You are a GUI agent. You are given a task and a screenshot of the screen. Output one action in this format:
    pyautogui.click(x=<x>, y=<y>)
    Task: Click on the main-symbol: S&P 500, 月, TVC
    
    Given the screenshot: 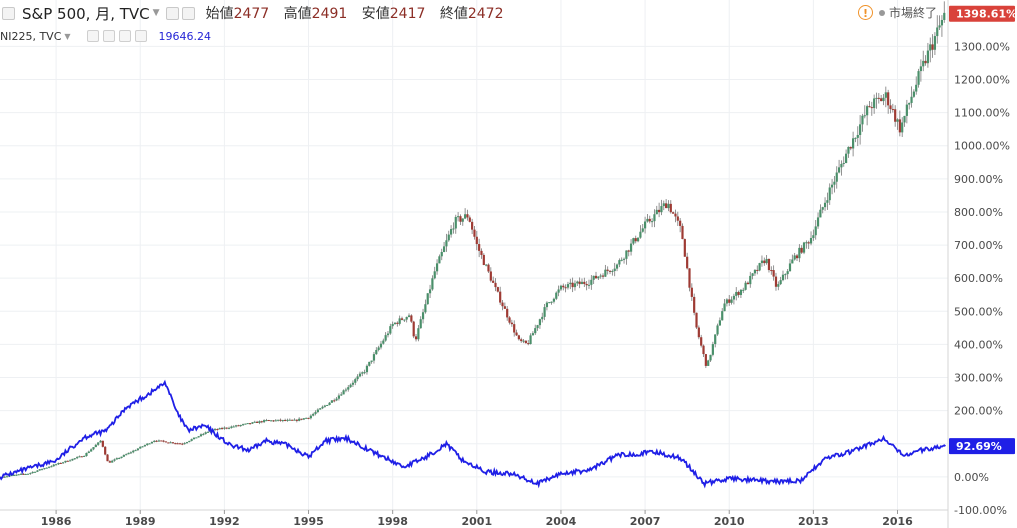 What is the action you would take?
    pyautogui.click(x=86, y=13)
    